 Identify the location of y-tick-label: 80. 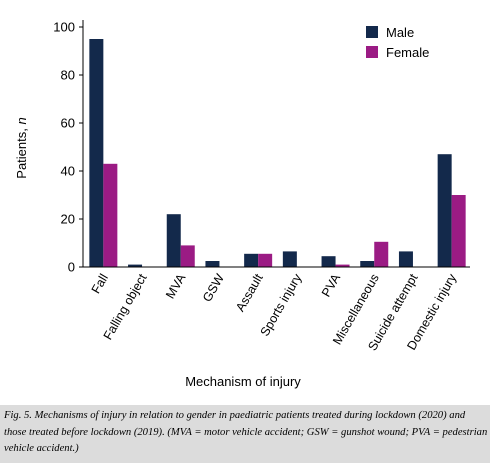
(68, 75).